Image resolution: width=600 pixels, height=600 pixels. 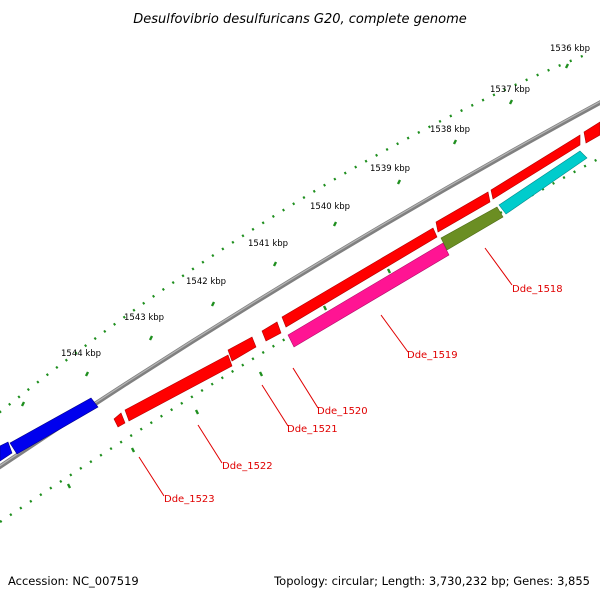 What do you see at coordinates (342, 411) in the screenshot?
I see `gene-label-dde-1520: Dde_1520` at bounding box center [342, 411].